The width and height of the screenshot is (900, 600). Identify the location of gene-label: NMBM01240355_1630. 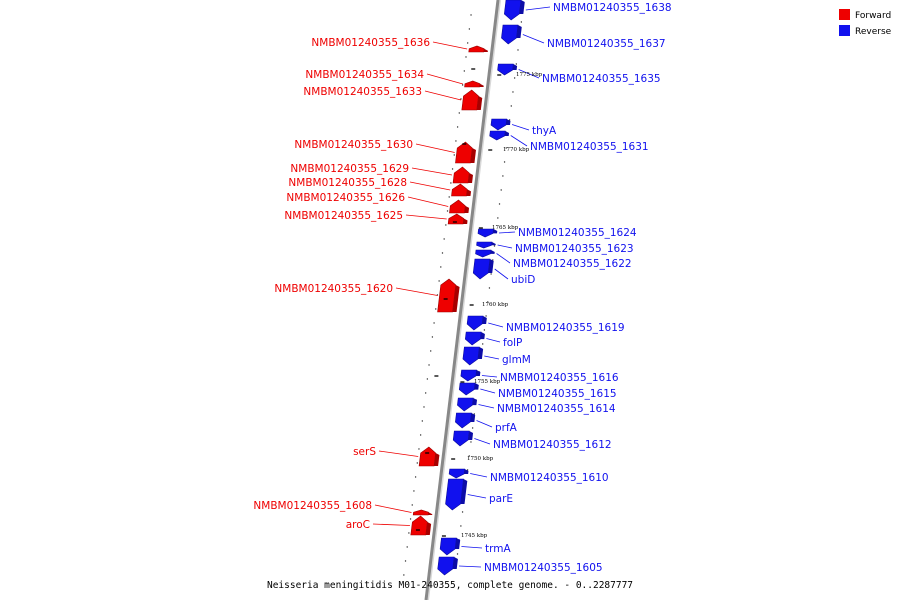
(353, 145).